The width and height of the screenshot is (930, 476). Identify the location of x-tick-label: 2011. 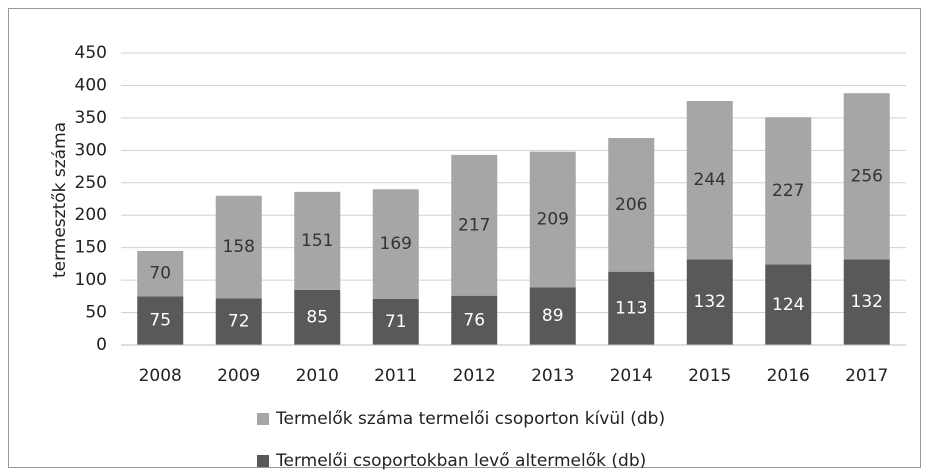
(395, 376).